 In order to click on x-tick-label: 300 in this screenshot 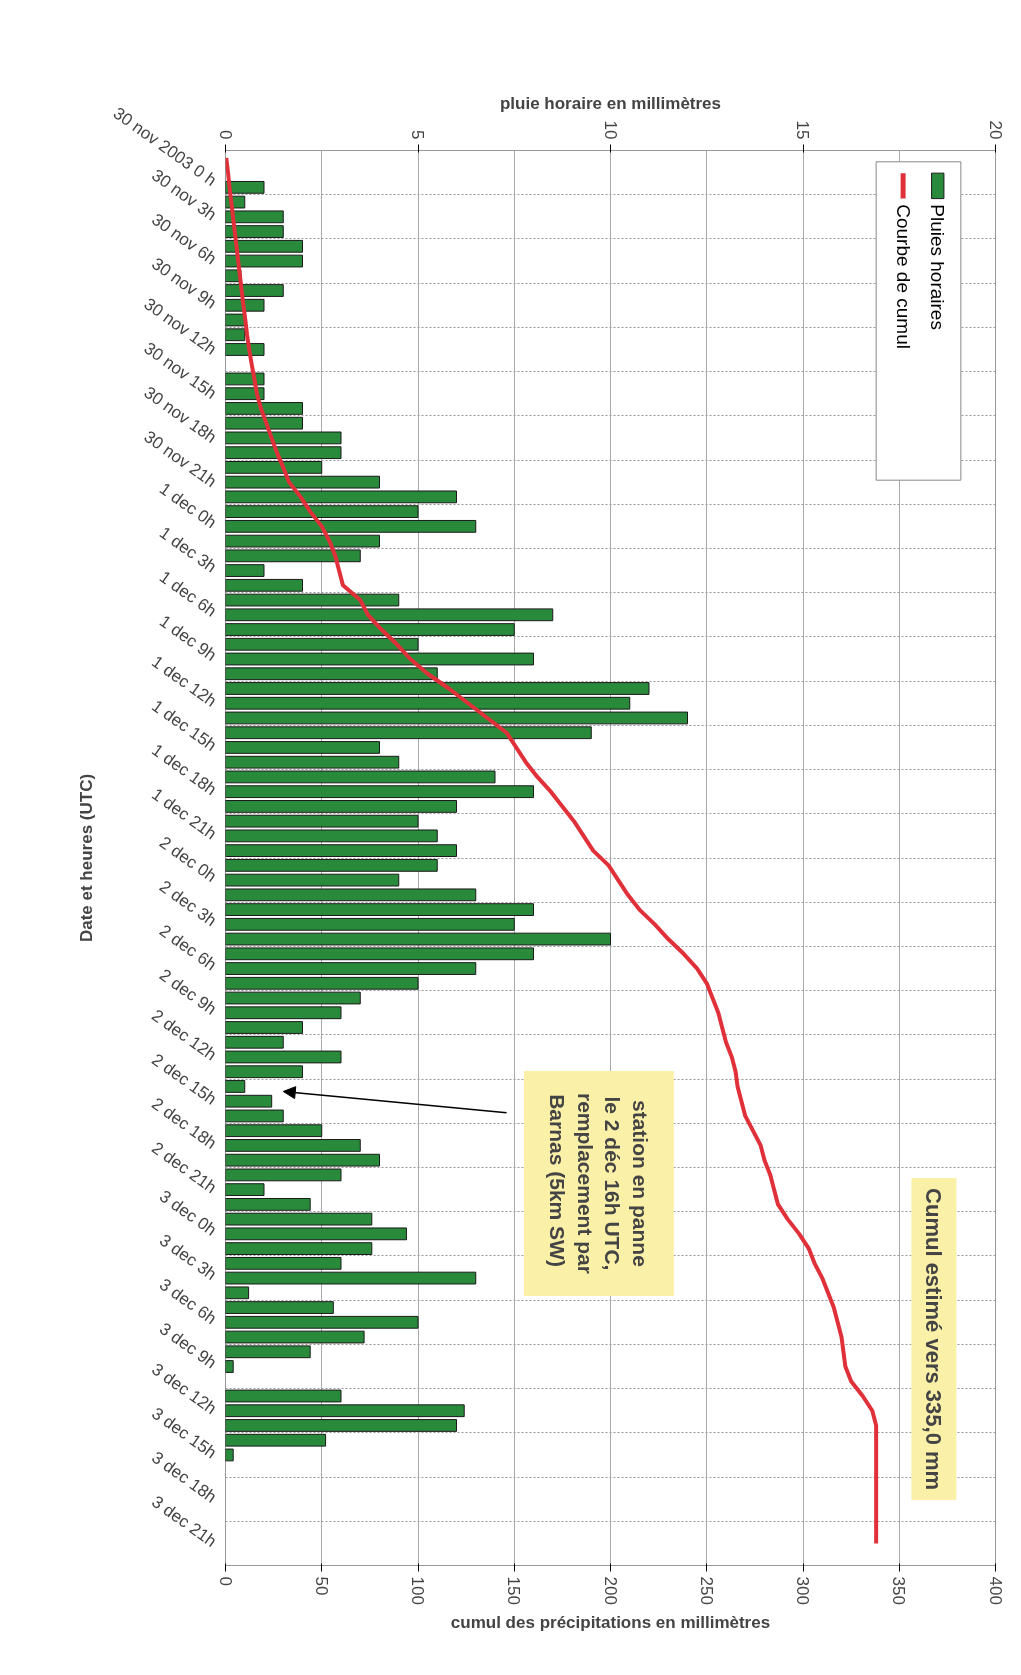, I will do `click(802, 1590)`.